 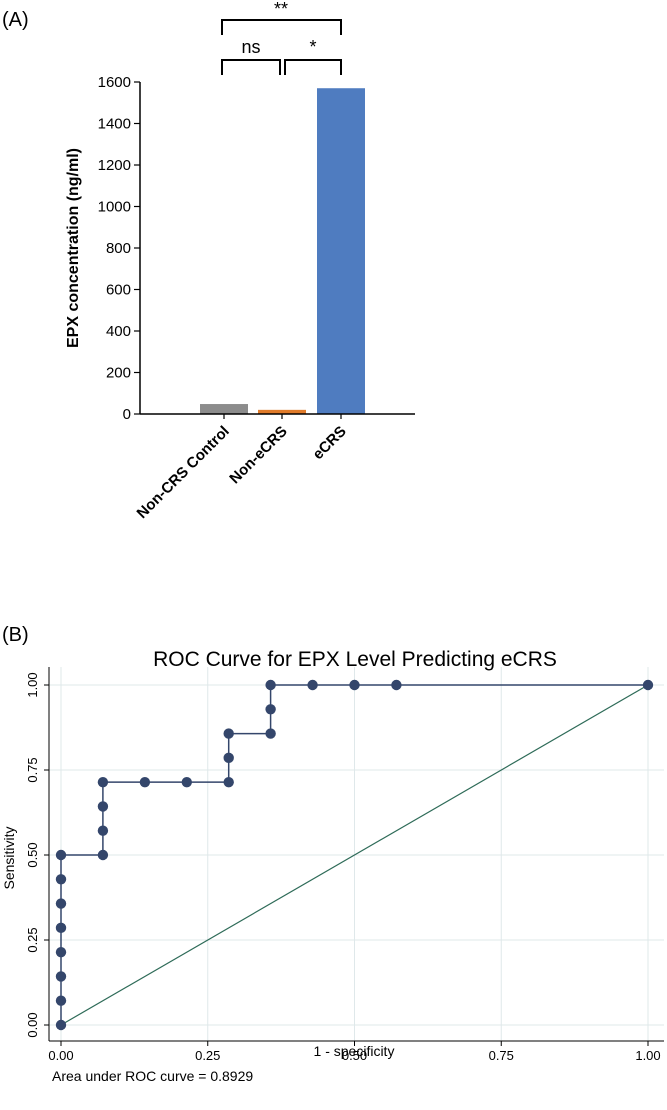 What do you see at coordinates (183, 472) in the screenshot?
I see `category-label: Non-CRS Control` at bounding box center [183, 472].